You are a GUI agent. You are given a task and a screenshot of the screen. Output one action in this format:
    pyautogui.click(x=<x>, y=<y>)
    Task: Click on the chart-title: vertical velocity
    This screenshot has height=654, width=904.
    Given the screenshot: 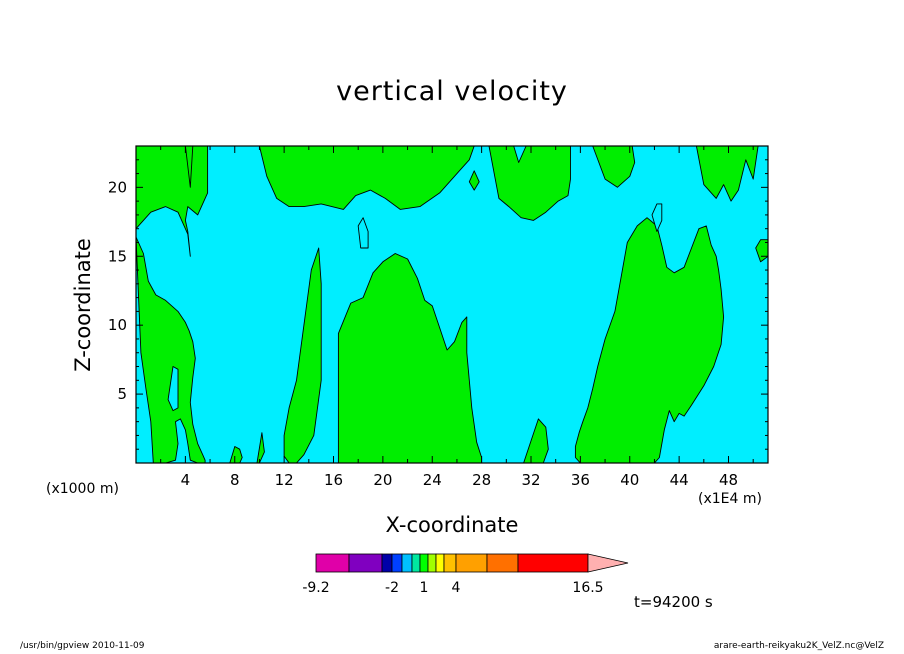 What is the action you would take?
    pyautogui.click(x=452, y=91)
    